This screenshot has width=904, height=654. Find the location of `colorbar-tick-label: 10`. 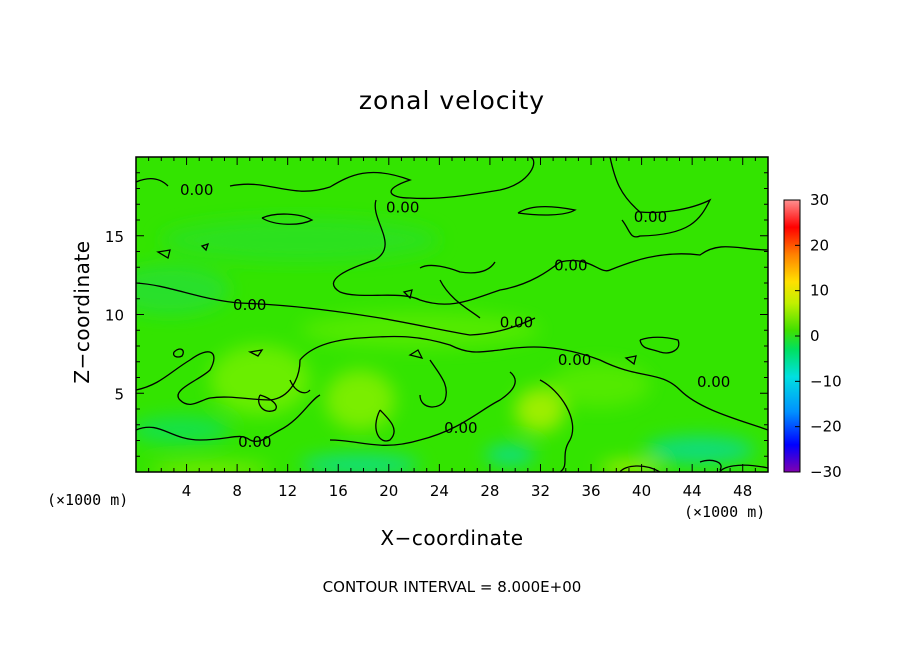

colorbar-tick-label: 10 is located at coordinates (819, 291).